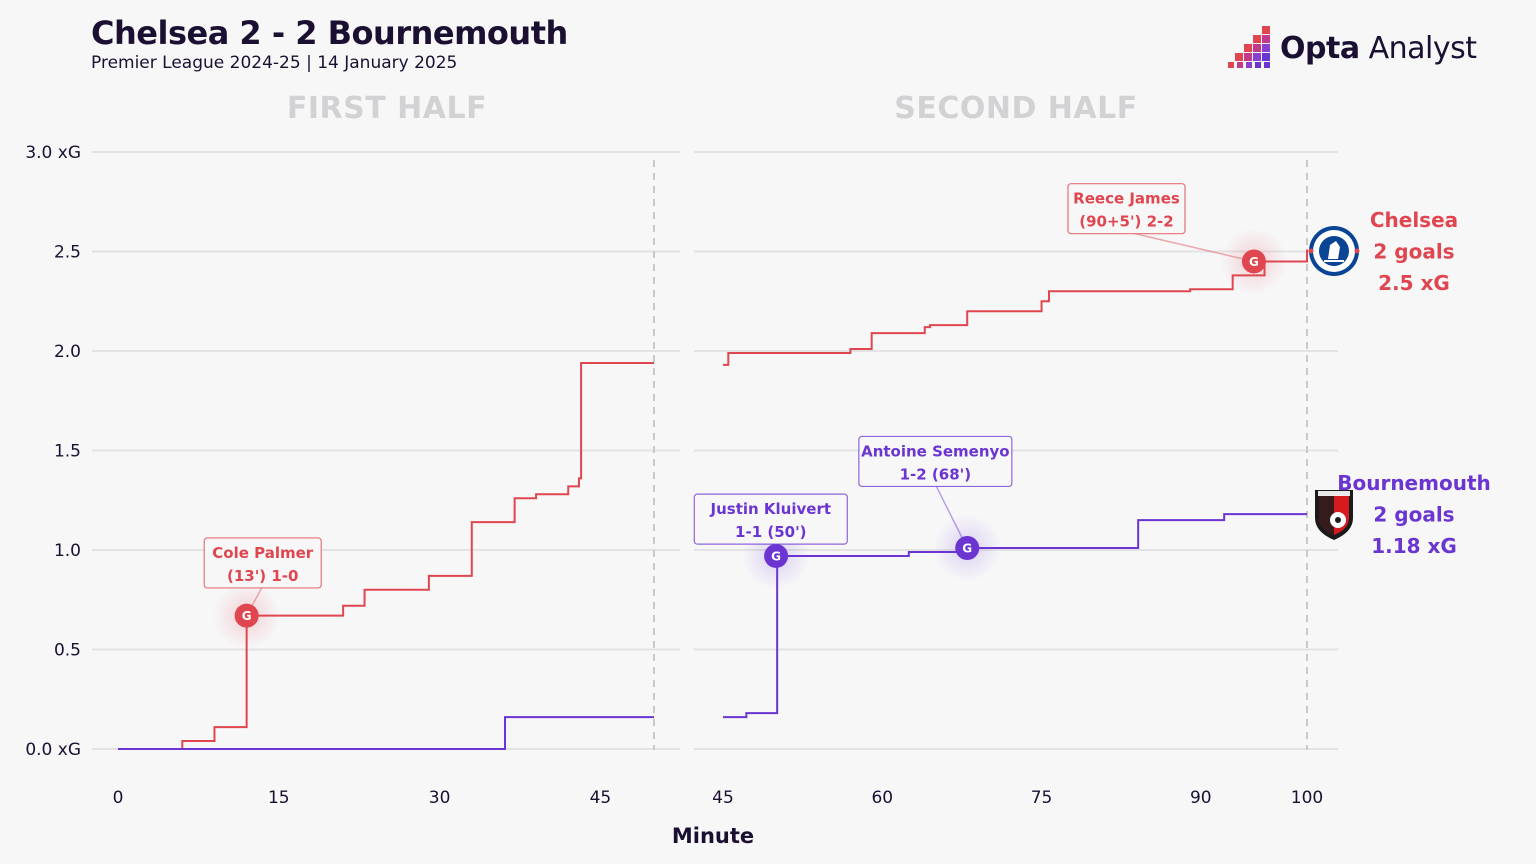  I want to click on chelsea-name-label: Chelsea, so click(1414, 220).